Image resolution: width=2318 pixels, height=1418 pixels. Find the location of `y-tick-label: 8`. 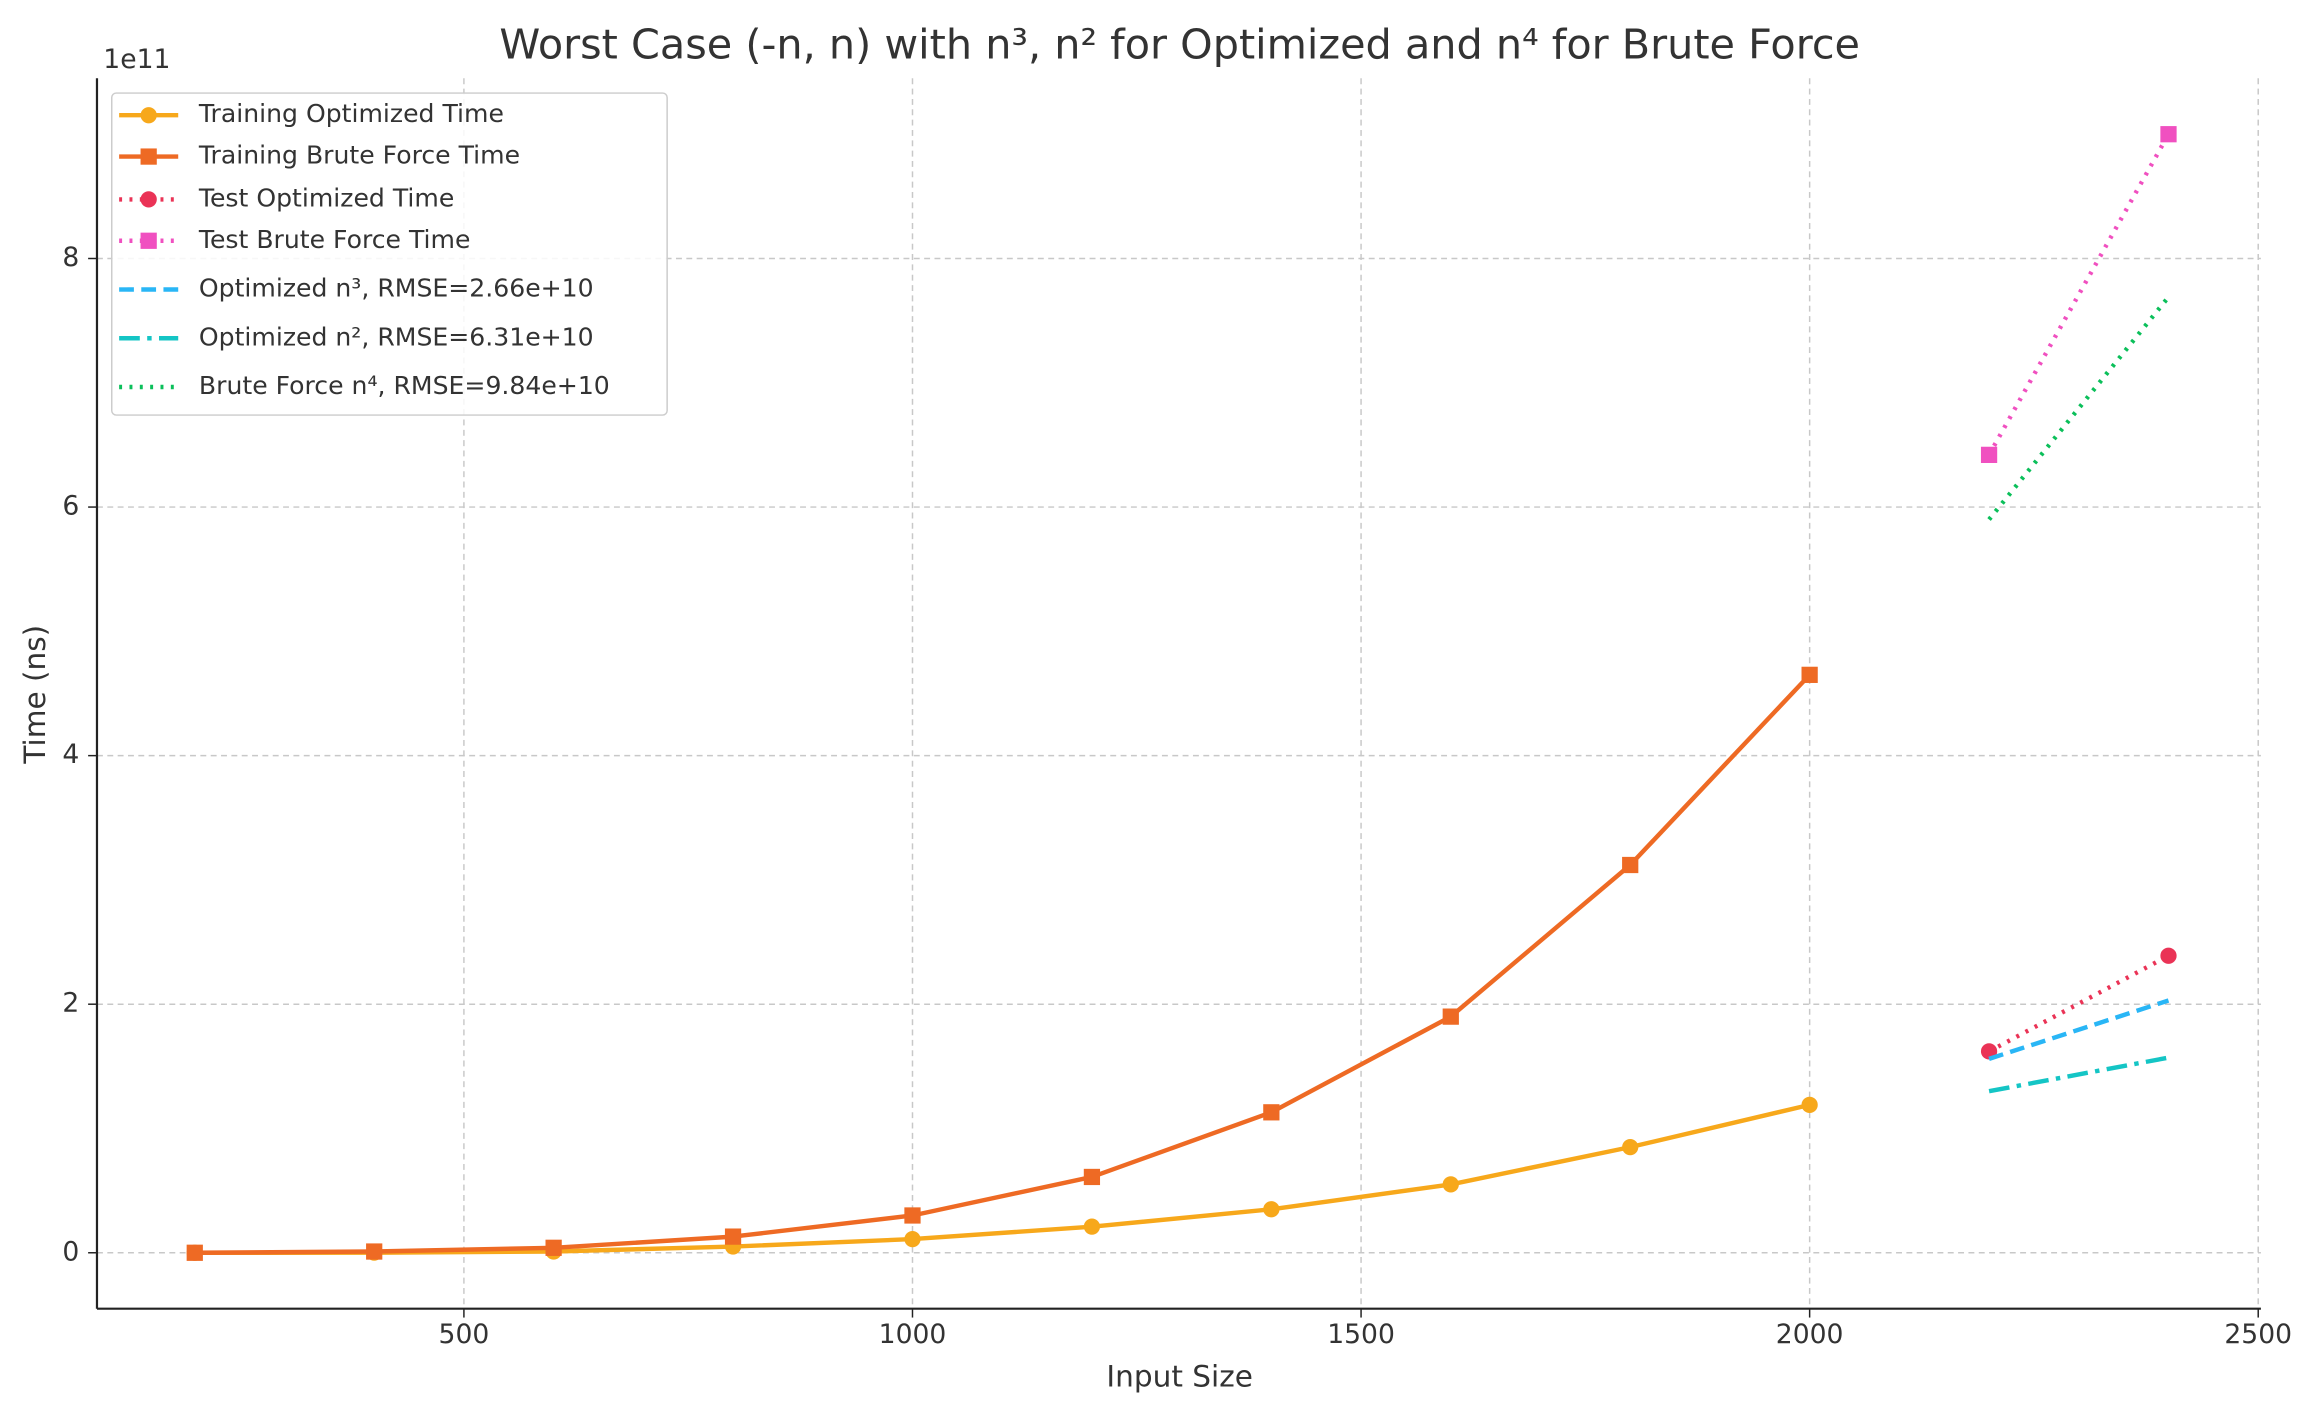

y-tick-label: 8 is located at coordinates (70, 257).